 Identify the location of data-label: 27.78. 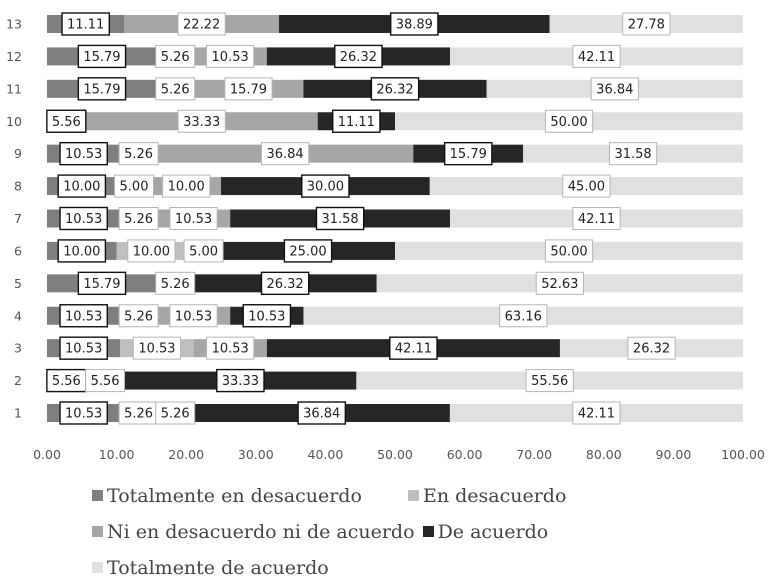
(646, 24).